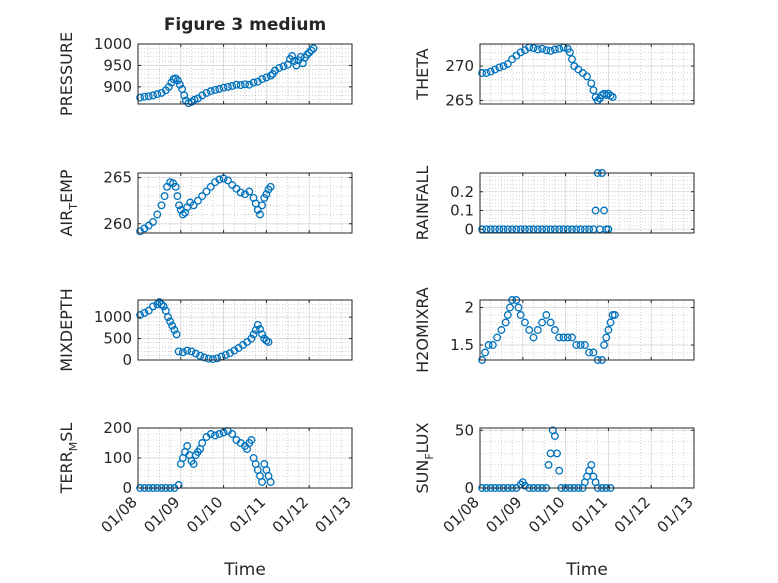 The height and width of the screenshot is (583, 778). Describe the element at coordinates (632, 514) in the screenshot. I see `x-tick-label: 01/12` at that location.